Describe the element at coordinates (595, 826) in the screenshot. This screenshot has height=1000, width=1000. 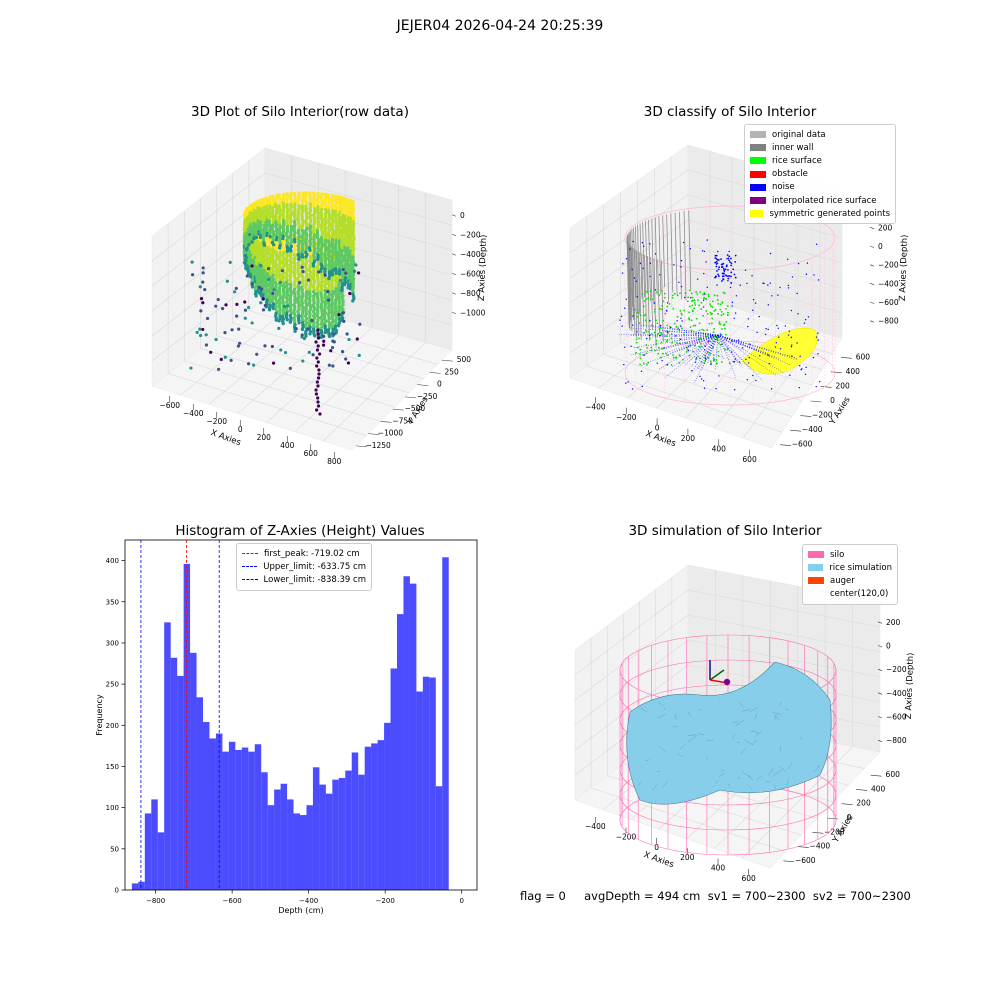
I see `sim-x-tick-label: −400` at that location.